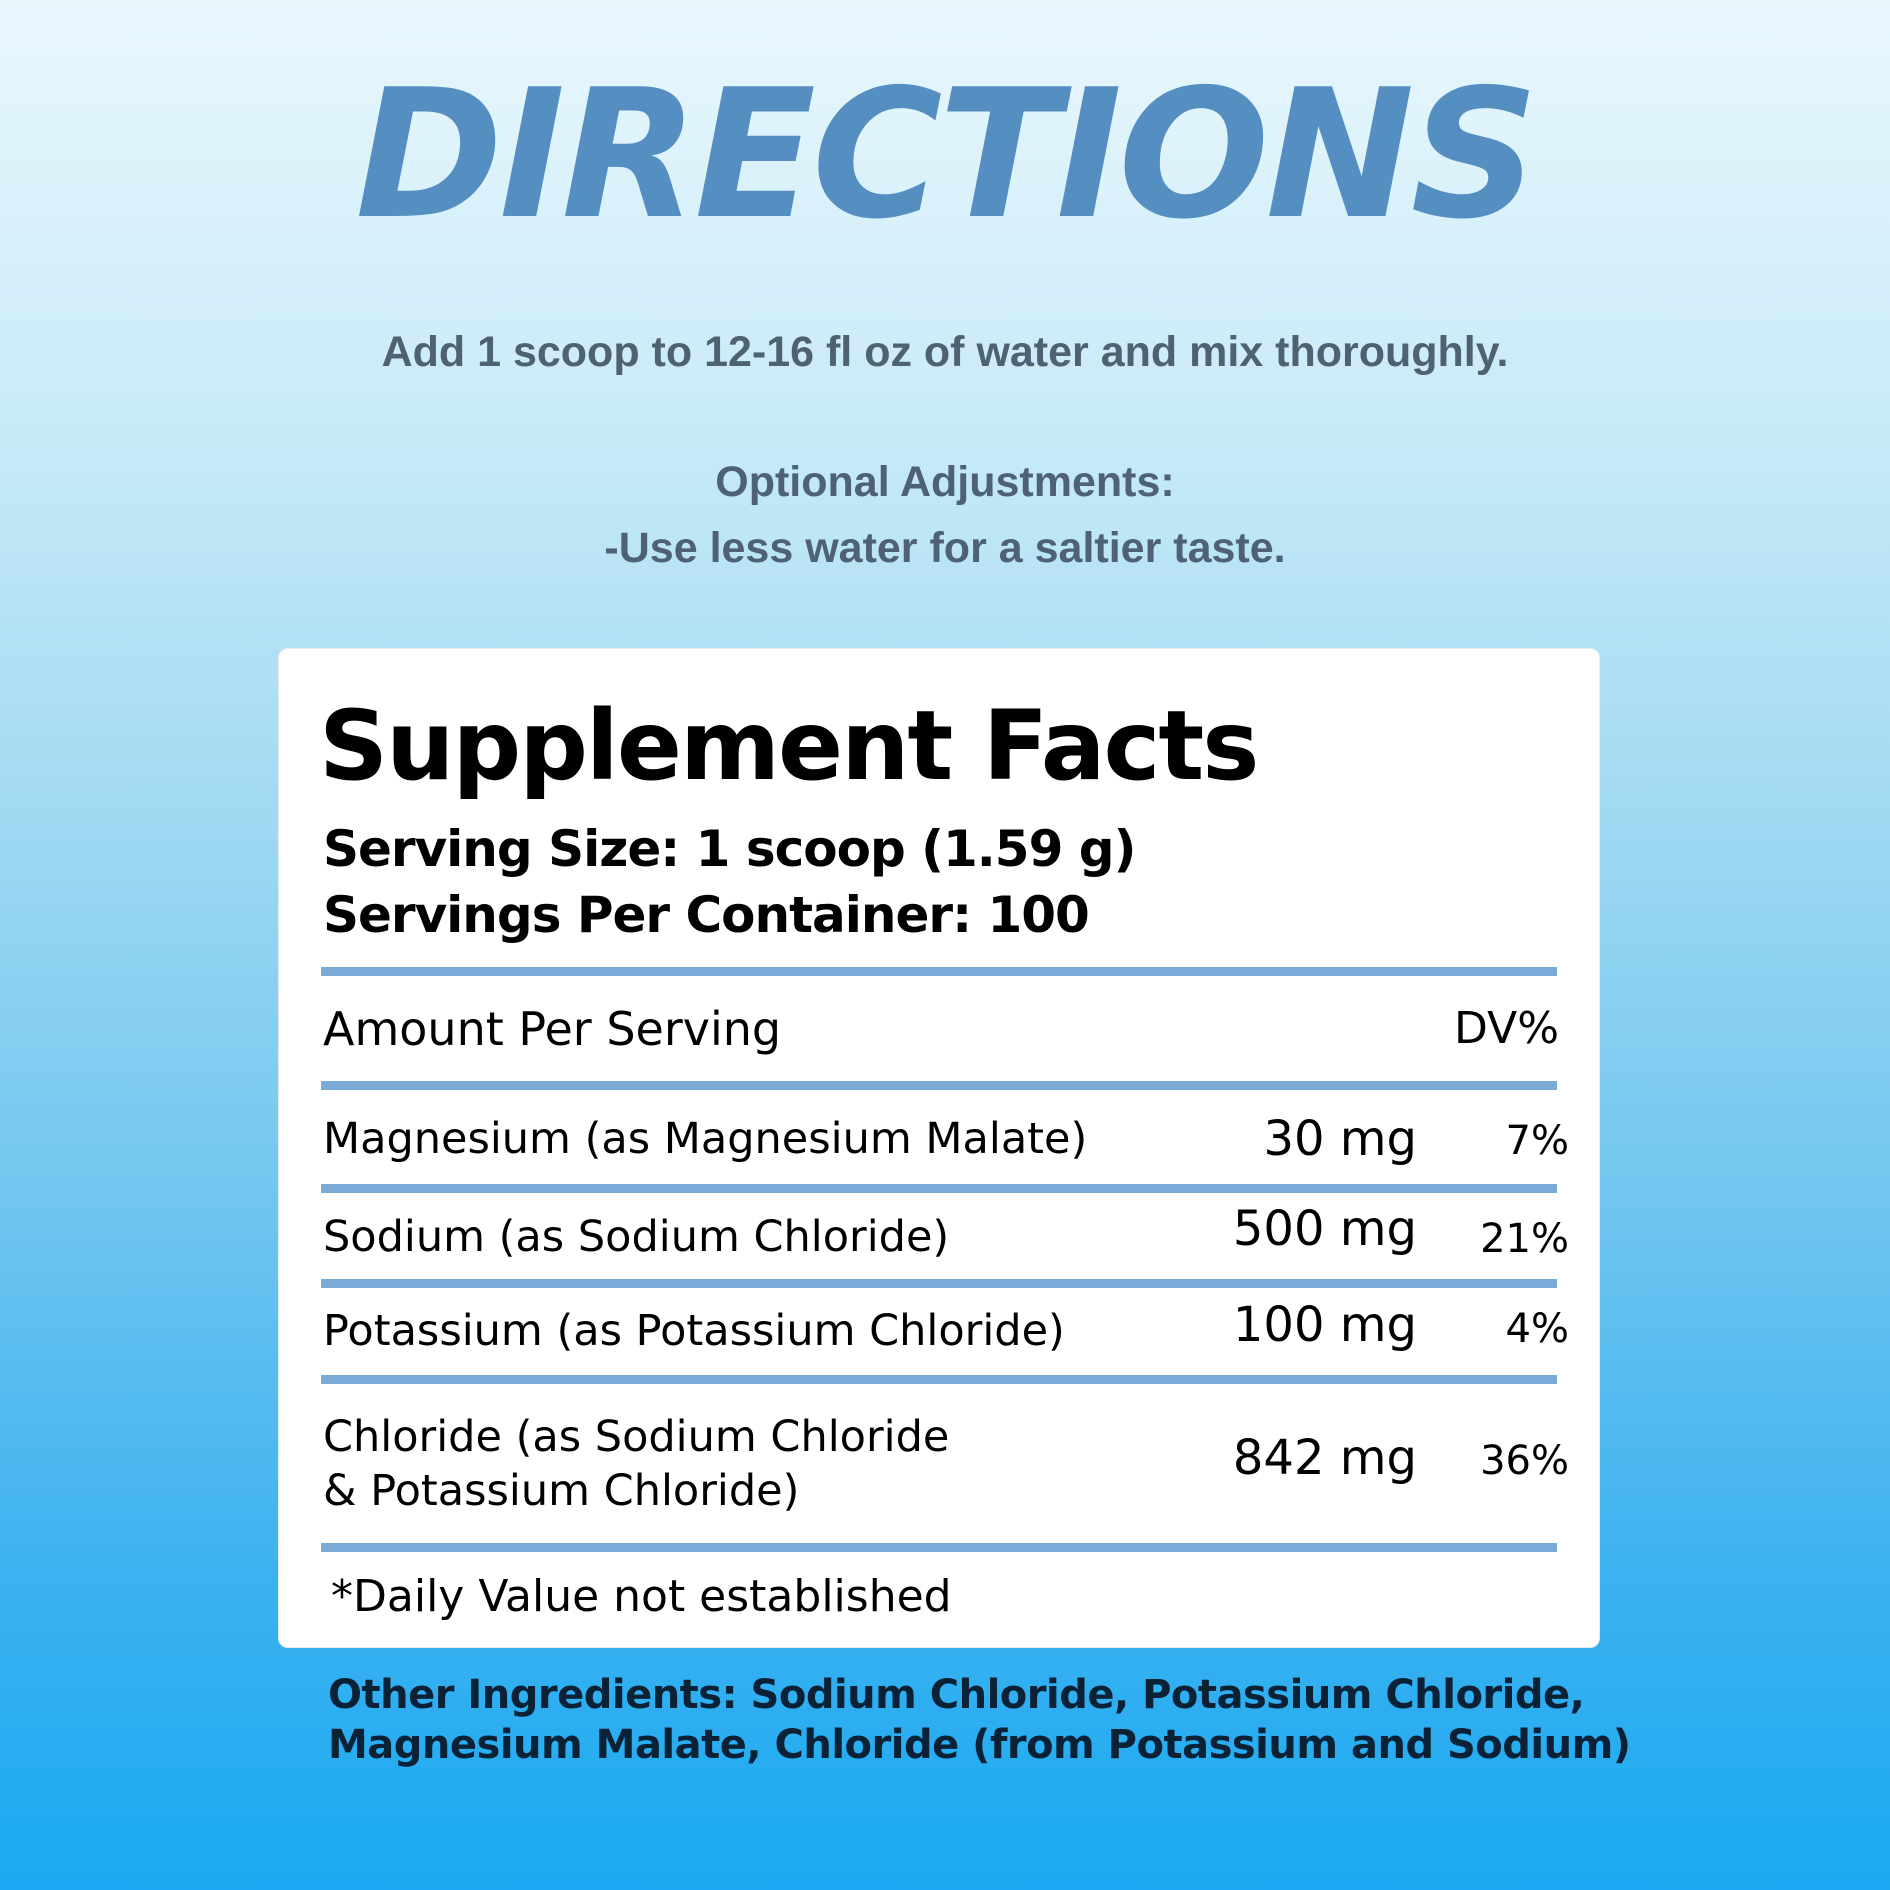 The image size is (1890, 1890). Describe the element at coordinates (641, 1596) in the screenshot. I see `daily-value-footnote: *Daily Value not established` at that location.